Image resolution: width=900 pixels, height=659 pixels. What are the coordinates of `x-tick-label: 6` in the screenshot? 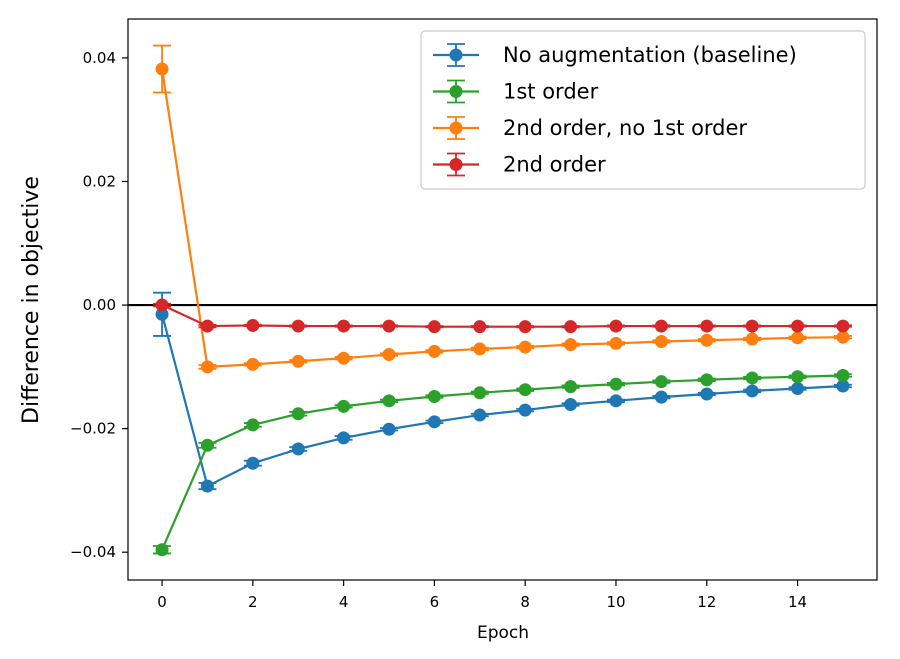 It's located at (435, 602).